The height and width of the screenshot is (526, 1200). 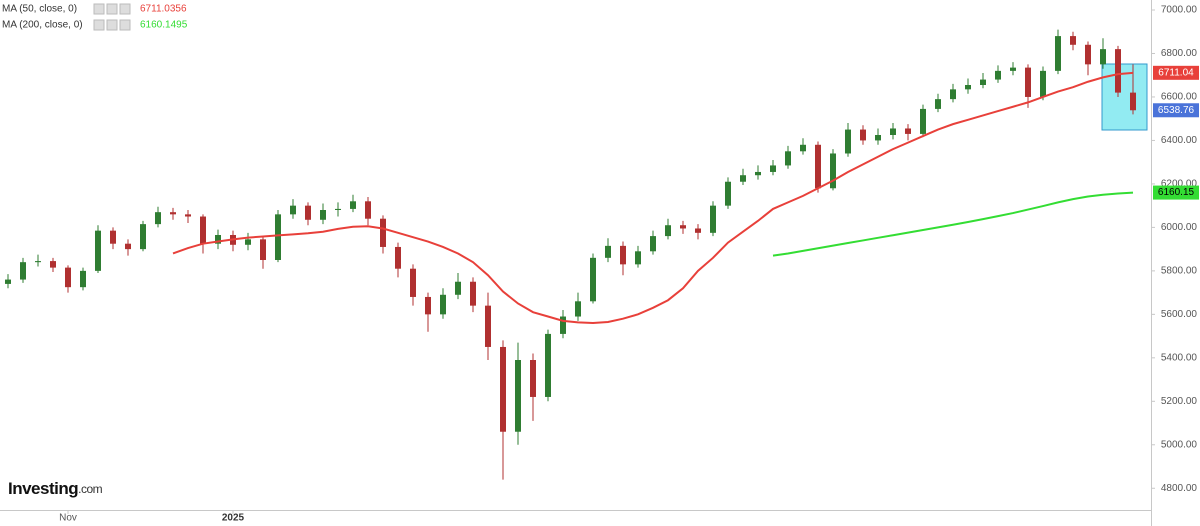 What do you see at coordinates (1179, 53) in the screenshot?
I see `y-tick-label: 6800.00` at bounding box center [1179, 53].